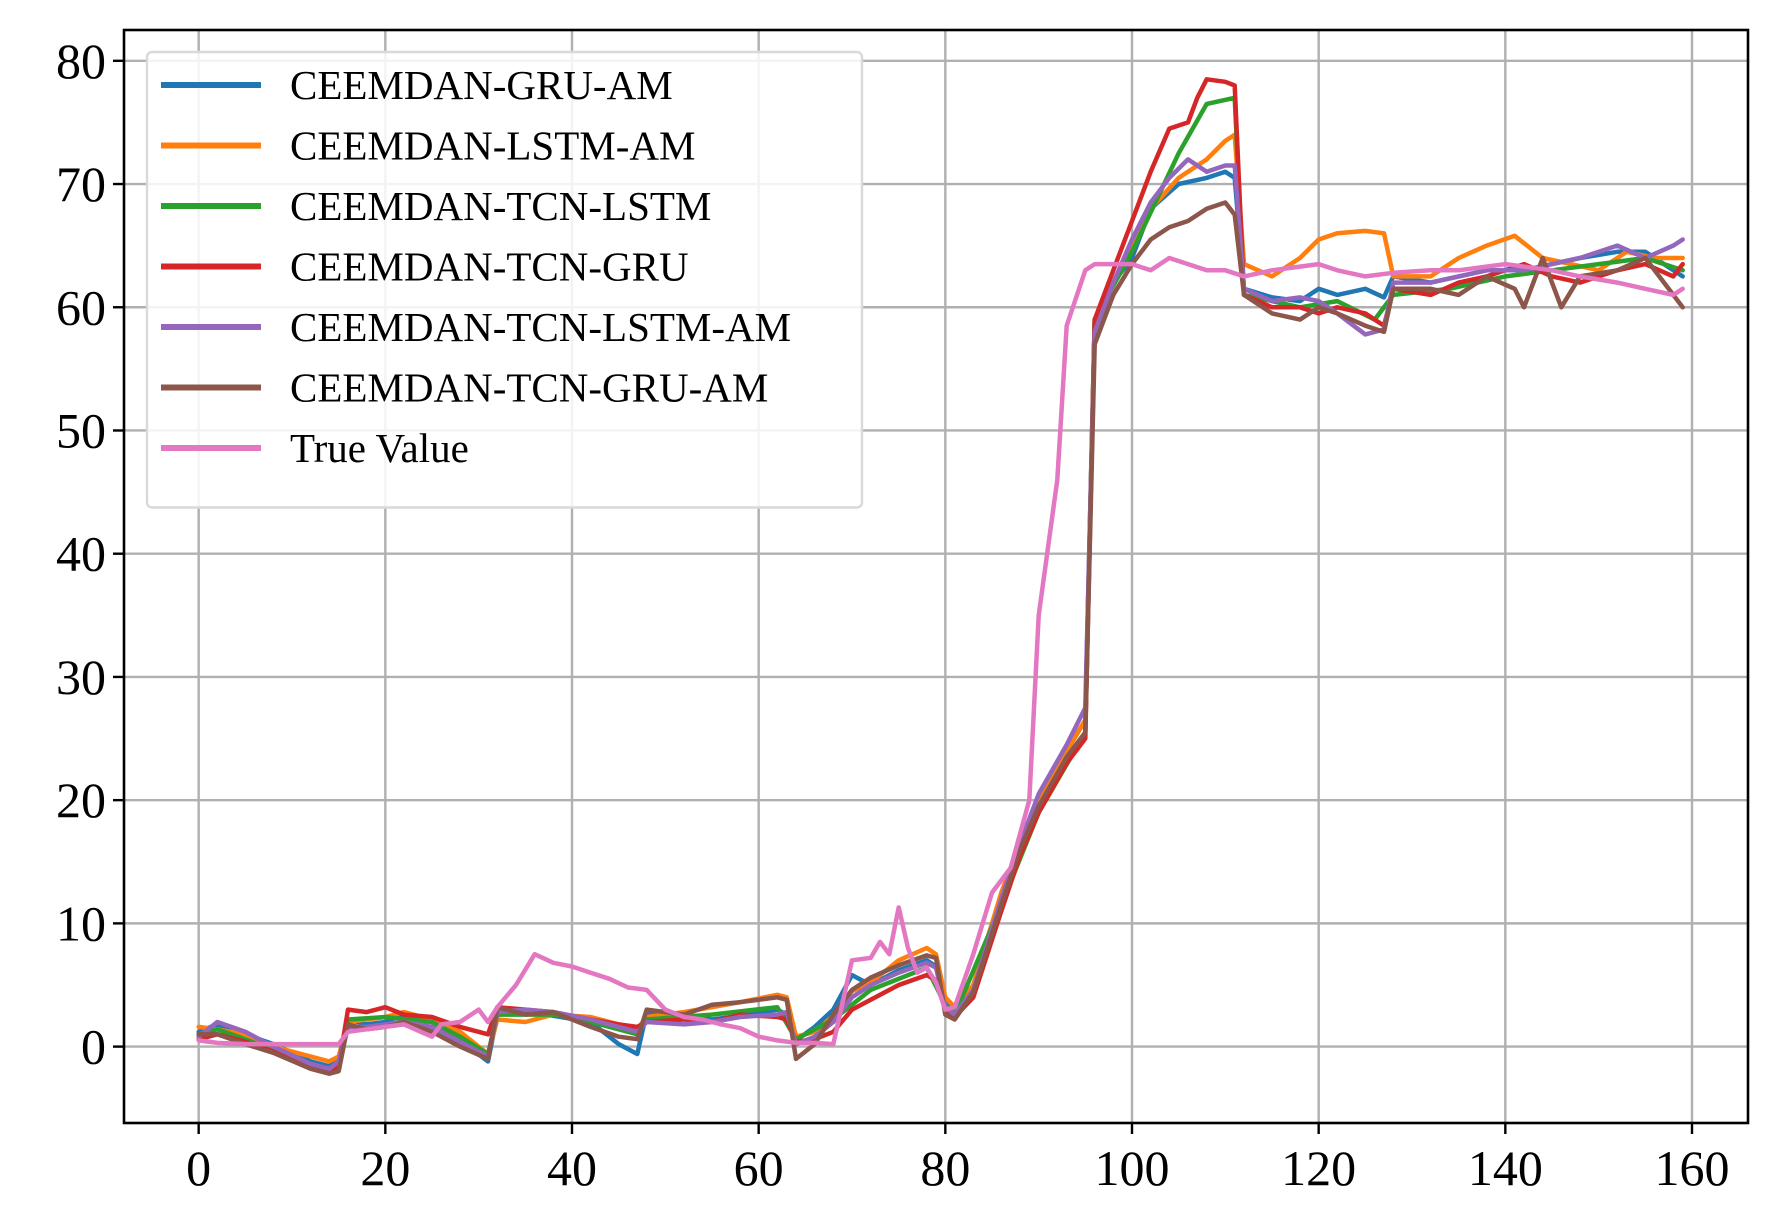 The image size is (1772, 1217). What do you see at coordinates (93, 1047) in the screenshot?
I see `y-tick-label: 0` at bounding box center [93, 1047].